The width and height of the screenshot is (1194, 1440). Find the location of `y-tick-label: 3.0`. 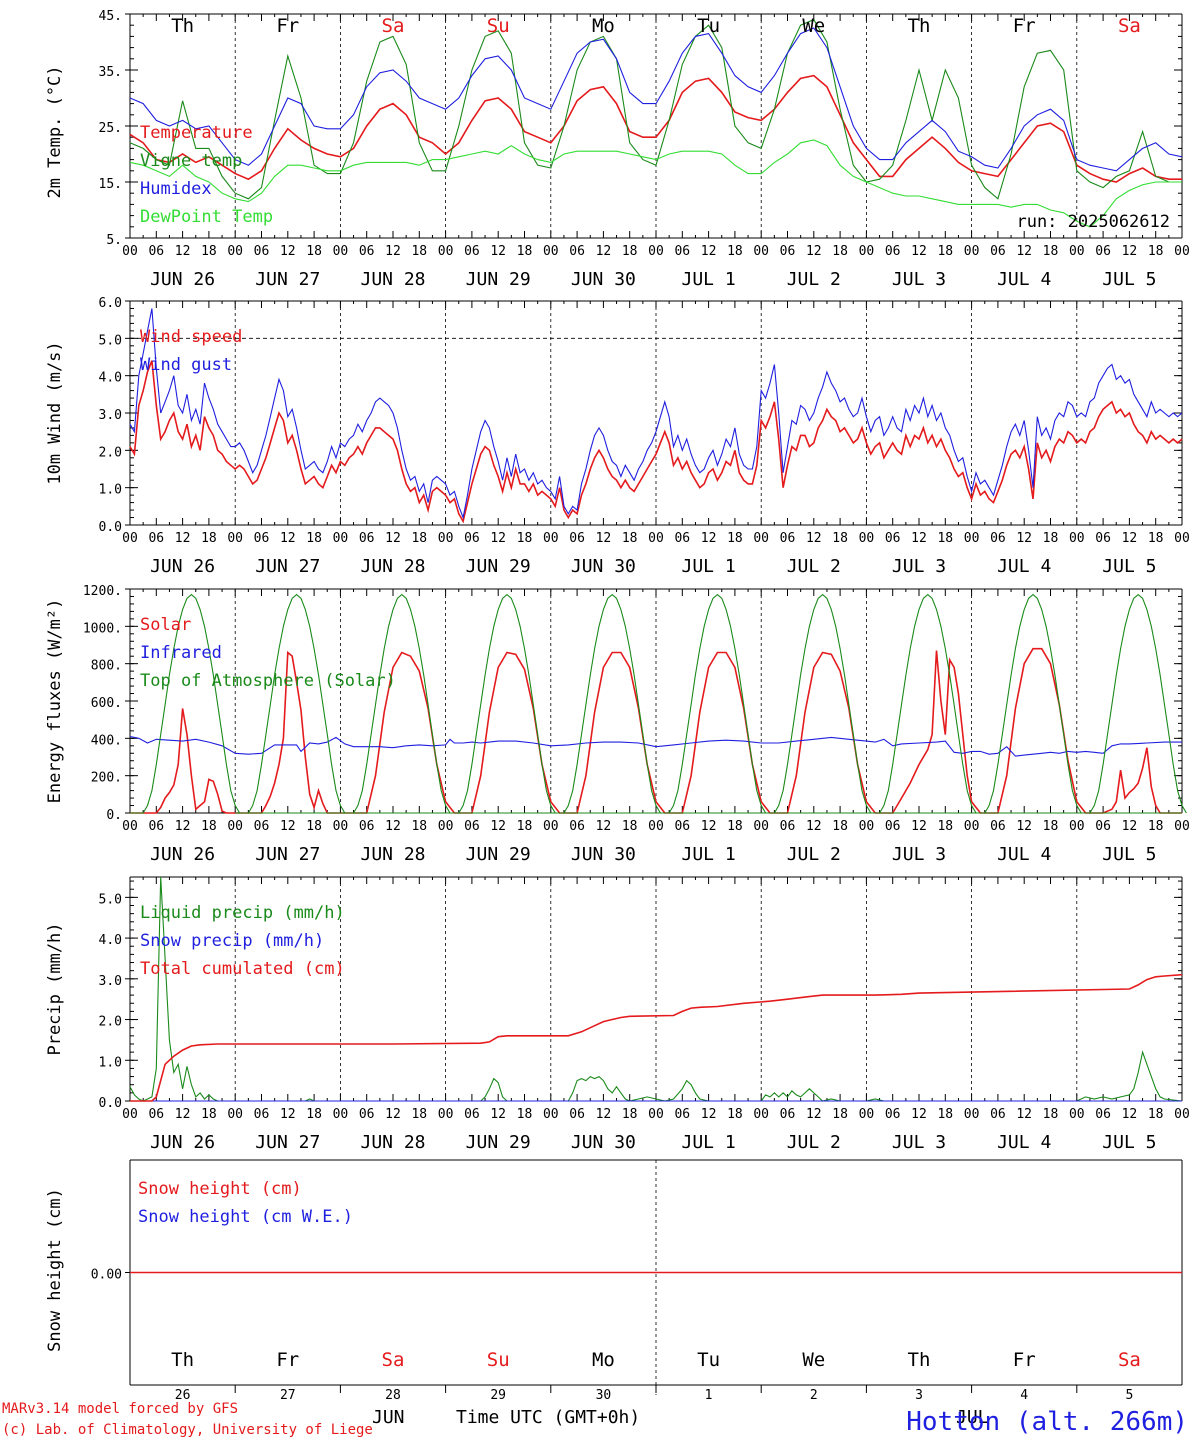

y-tick-label: 3.0 is located at coordinates (110, 981).